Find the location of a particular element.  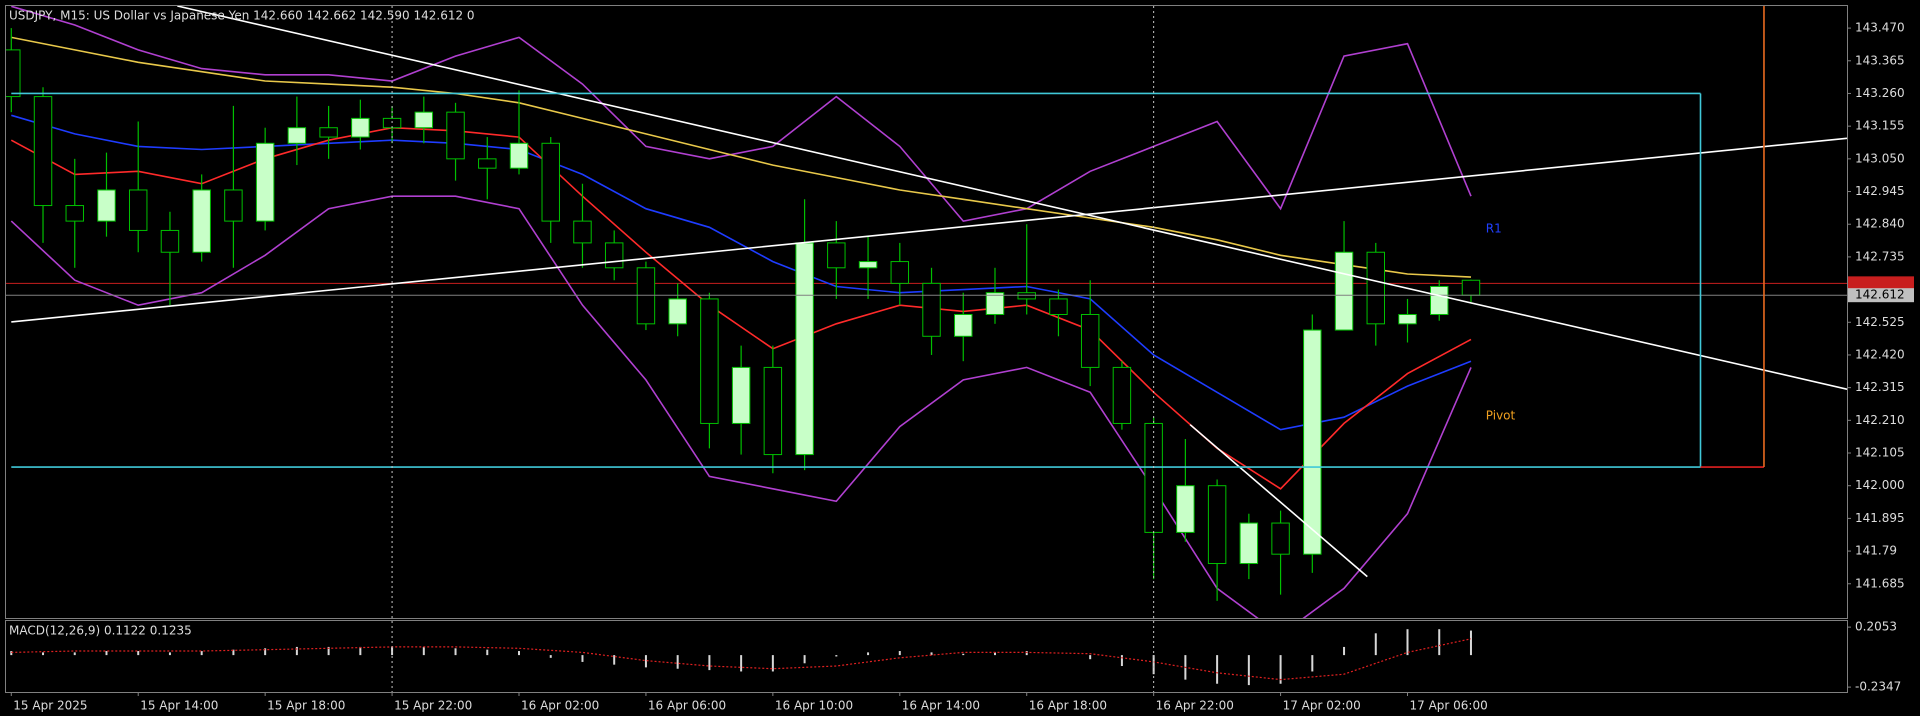

y-tick-label: 142.945 is located at coordinates (1880, 191).